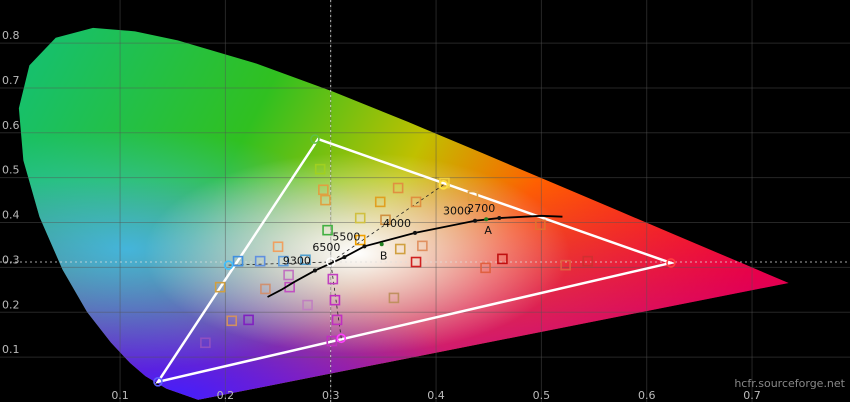 The image size is (850, 402). I want to click on illuminant-label: A, so click(488, 230).